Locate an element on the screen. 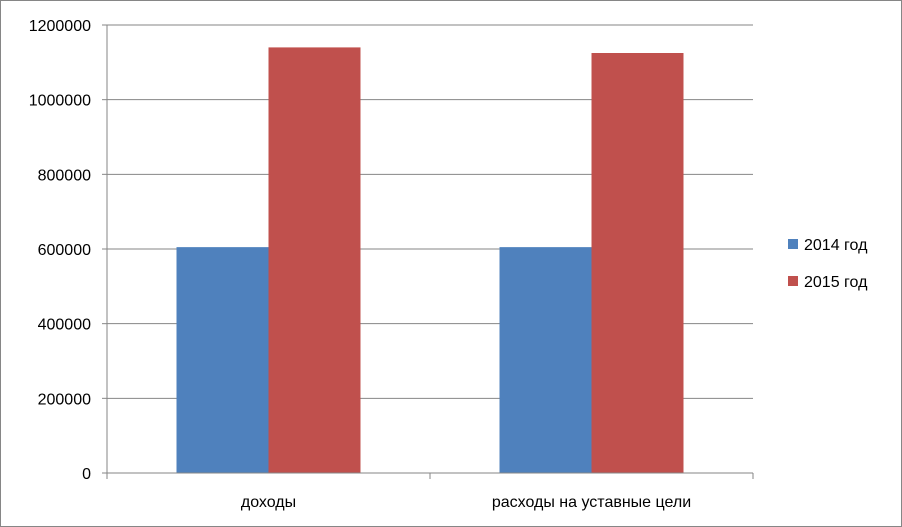  legend-label: 2015 год is located at coordinates (836, 282).